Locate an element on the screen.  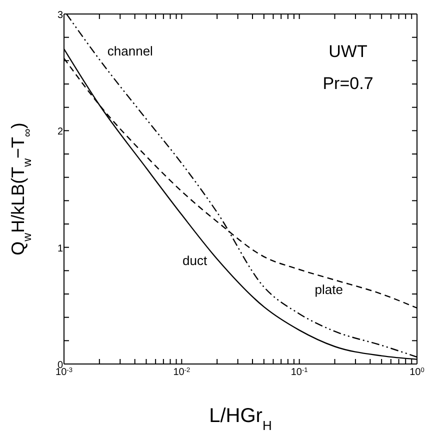
y-tick-label: 3 is located at coordinates (60, 15).